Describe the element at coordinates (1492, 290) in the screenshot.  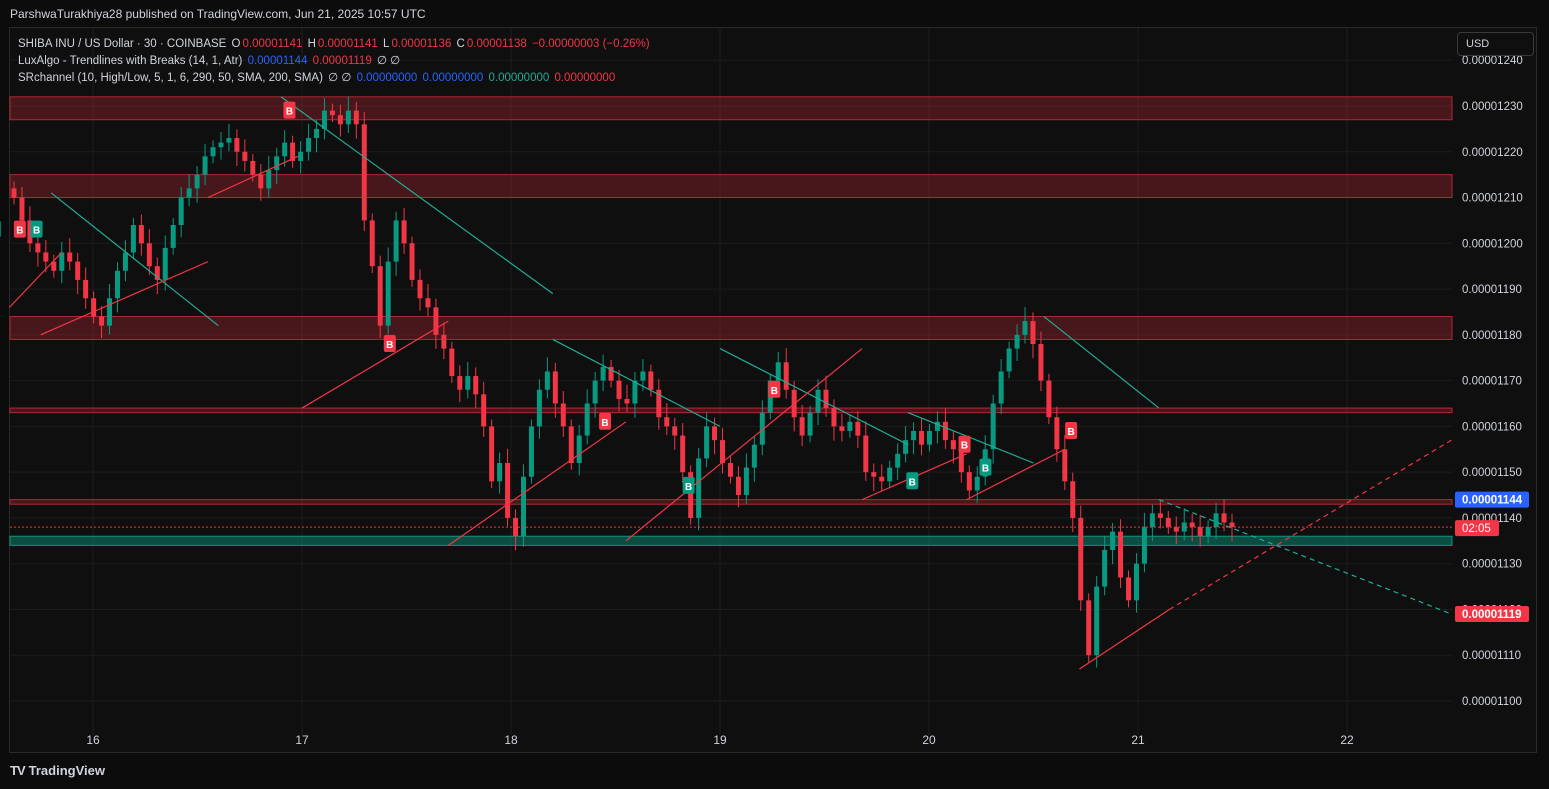
I see `y-axis-tick-label: 0.00001190` at that location.